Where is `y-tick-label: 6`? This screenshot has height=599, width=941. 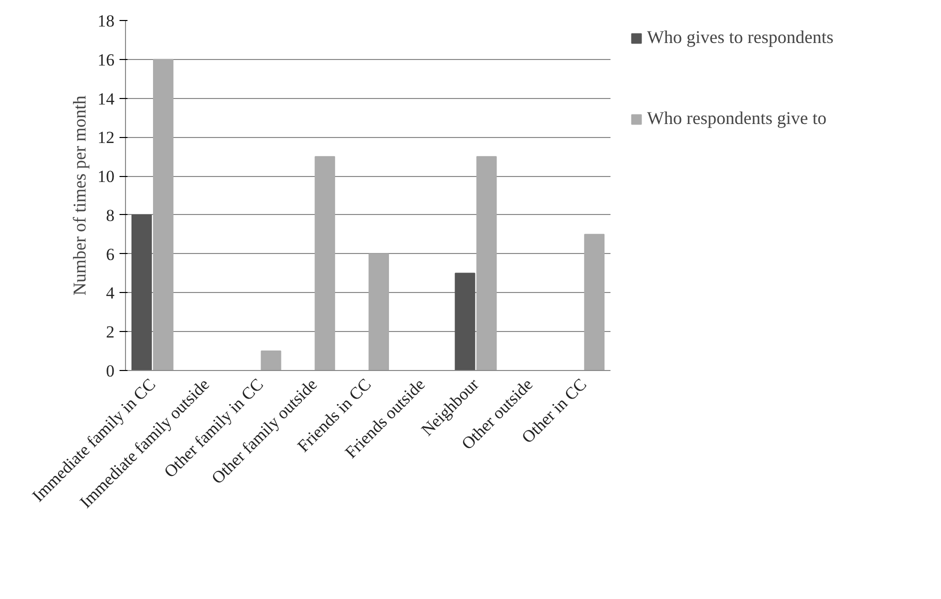
y-tick-label: 6 is located at coordinates (110, 254).